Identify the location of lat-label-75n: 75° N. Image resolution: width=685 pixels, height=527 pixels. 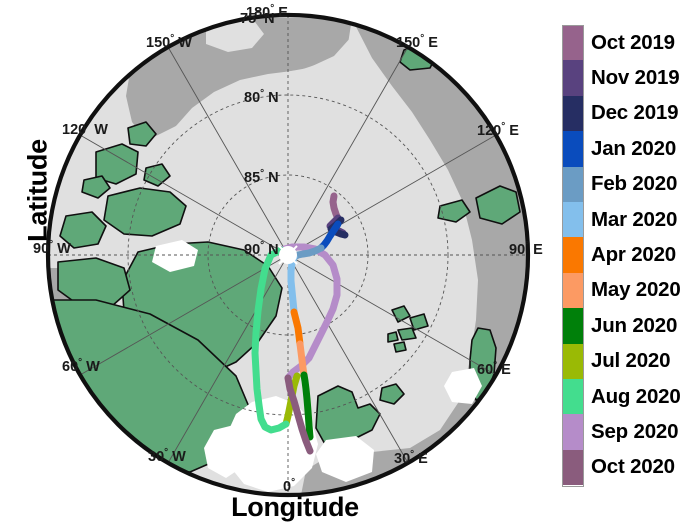
(257, 18).